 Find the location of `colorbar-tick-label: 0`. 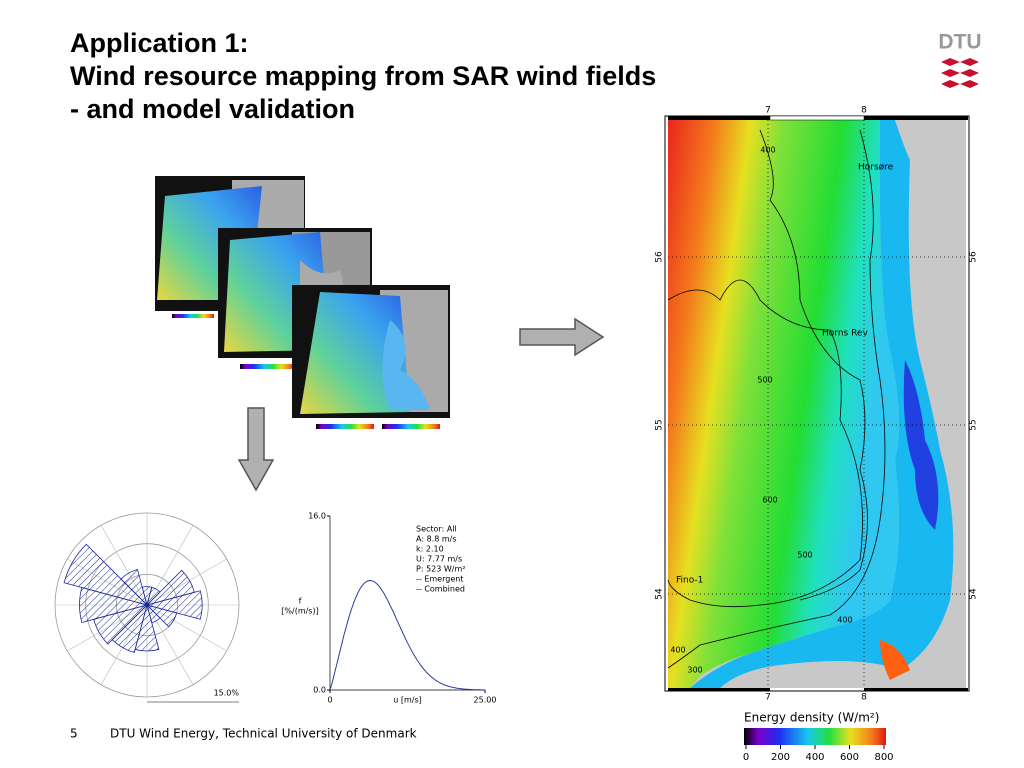

colorbar-tick-label: 0 is located at coordinates (746, 757).